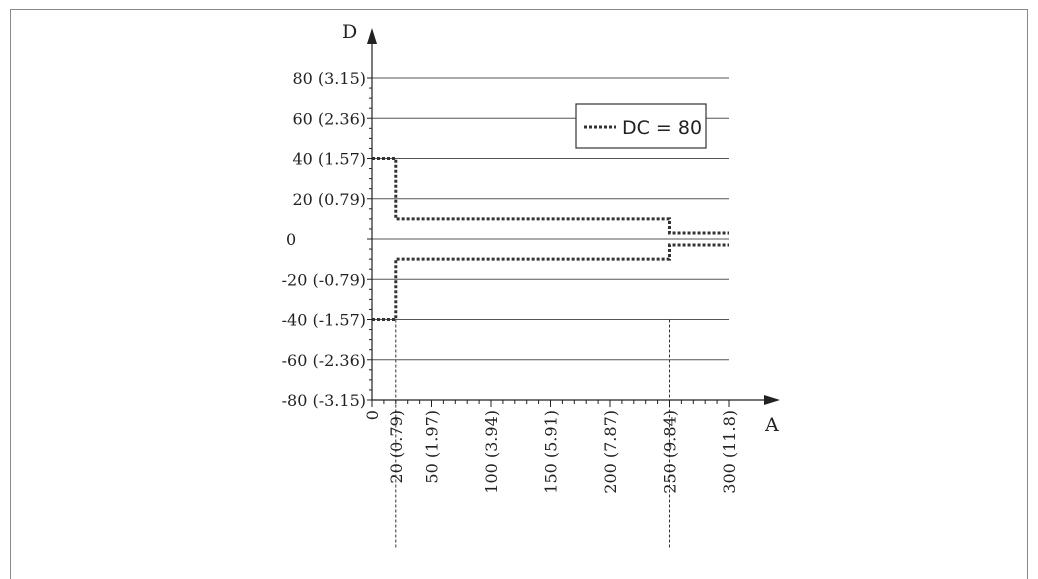 The width and height of the screenshot is (1038, 579). Describe the element at coordinates (372, 36) in the screenshot. I see `y-axis-arrow` at that location.